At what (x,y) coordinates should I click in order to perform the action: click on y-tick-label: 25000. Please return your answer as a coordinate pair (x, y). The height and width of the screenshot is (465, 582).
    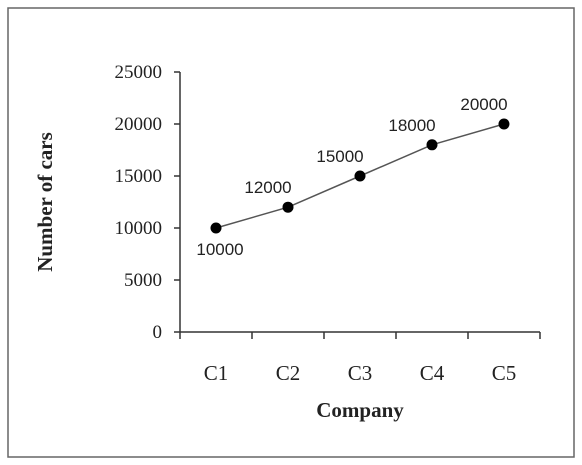
    Looking at the image, I should click on (139, 72).